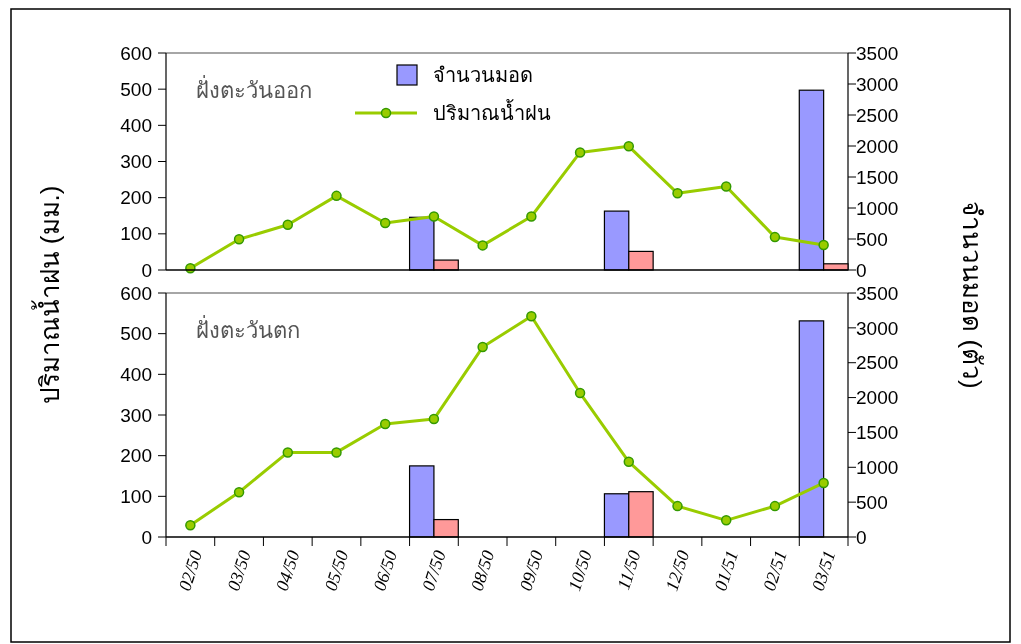 Image resolution: width=1021 pixels, height=644 pixels. I want to click on x-tick-label: 08/50, so click(482, 571).